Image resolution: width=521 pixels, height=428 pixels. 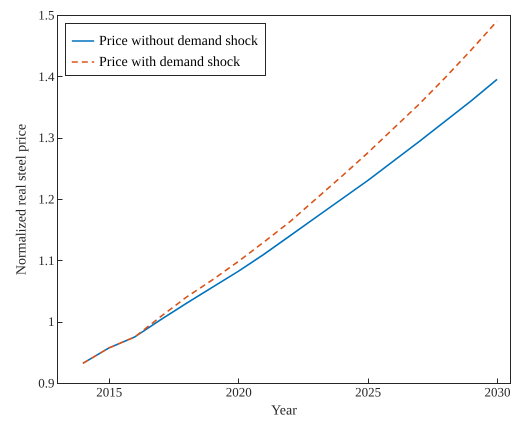 I want to click on x-axis-title: Year, so click(x=284, y=411).